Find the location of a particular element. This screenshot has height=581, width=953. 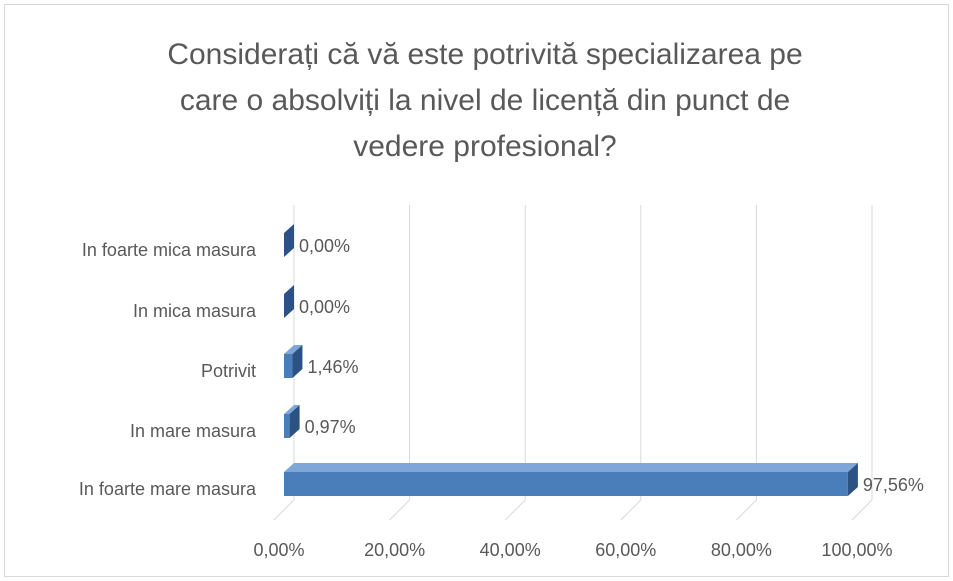

x-tick-label: 0,00% is located at coordinates (278, 550).